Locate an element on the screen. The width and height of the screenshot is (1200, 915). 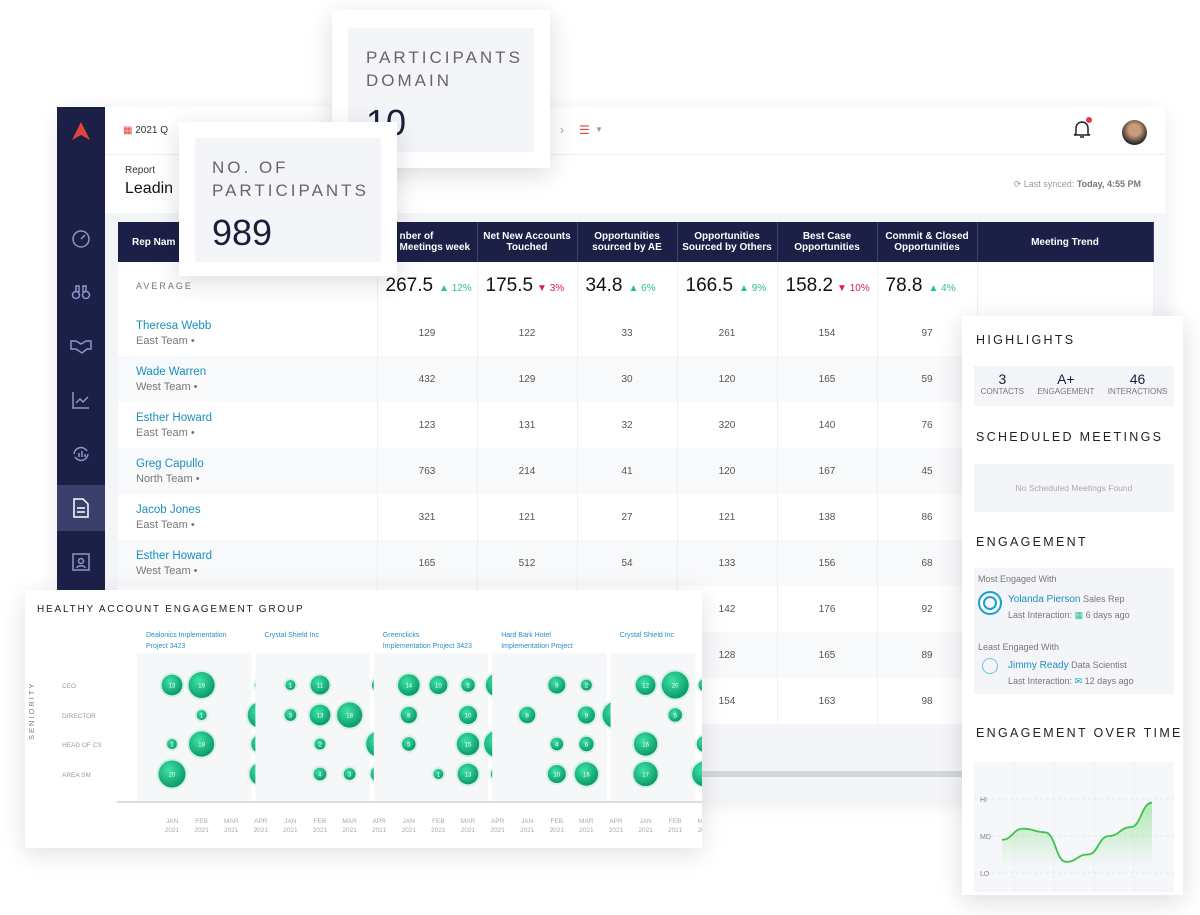
rep-name-link: Greg Capullo is located at coordinates (170, 463).